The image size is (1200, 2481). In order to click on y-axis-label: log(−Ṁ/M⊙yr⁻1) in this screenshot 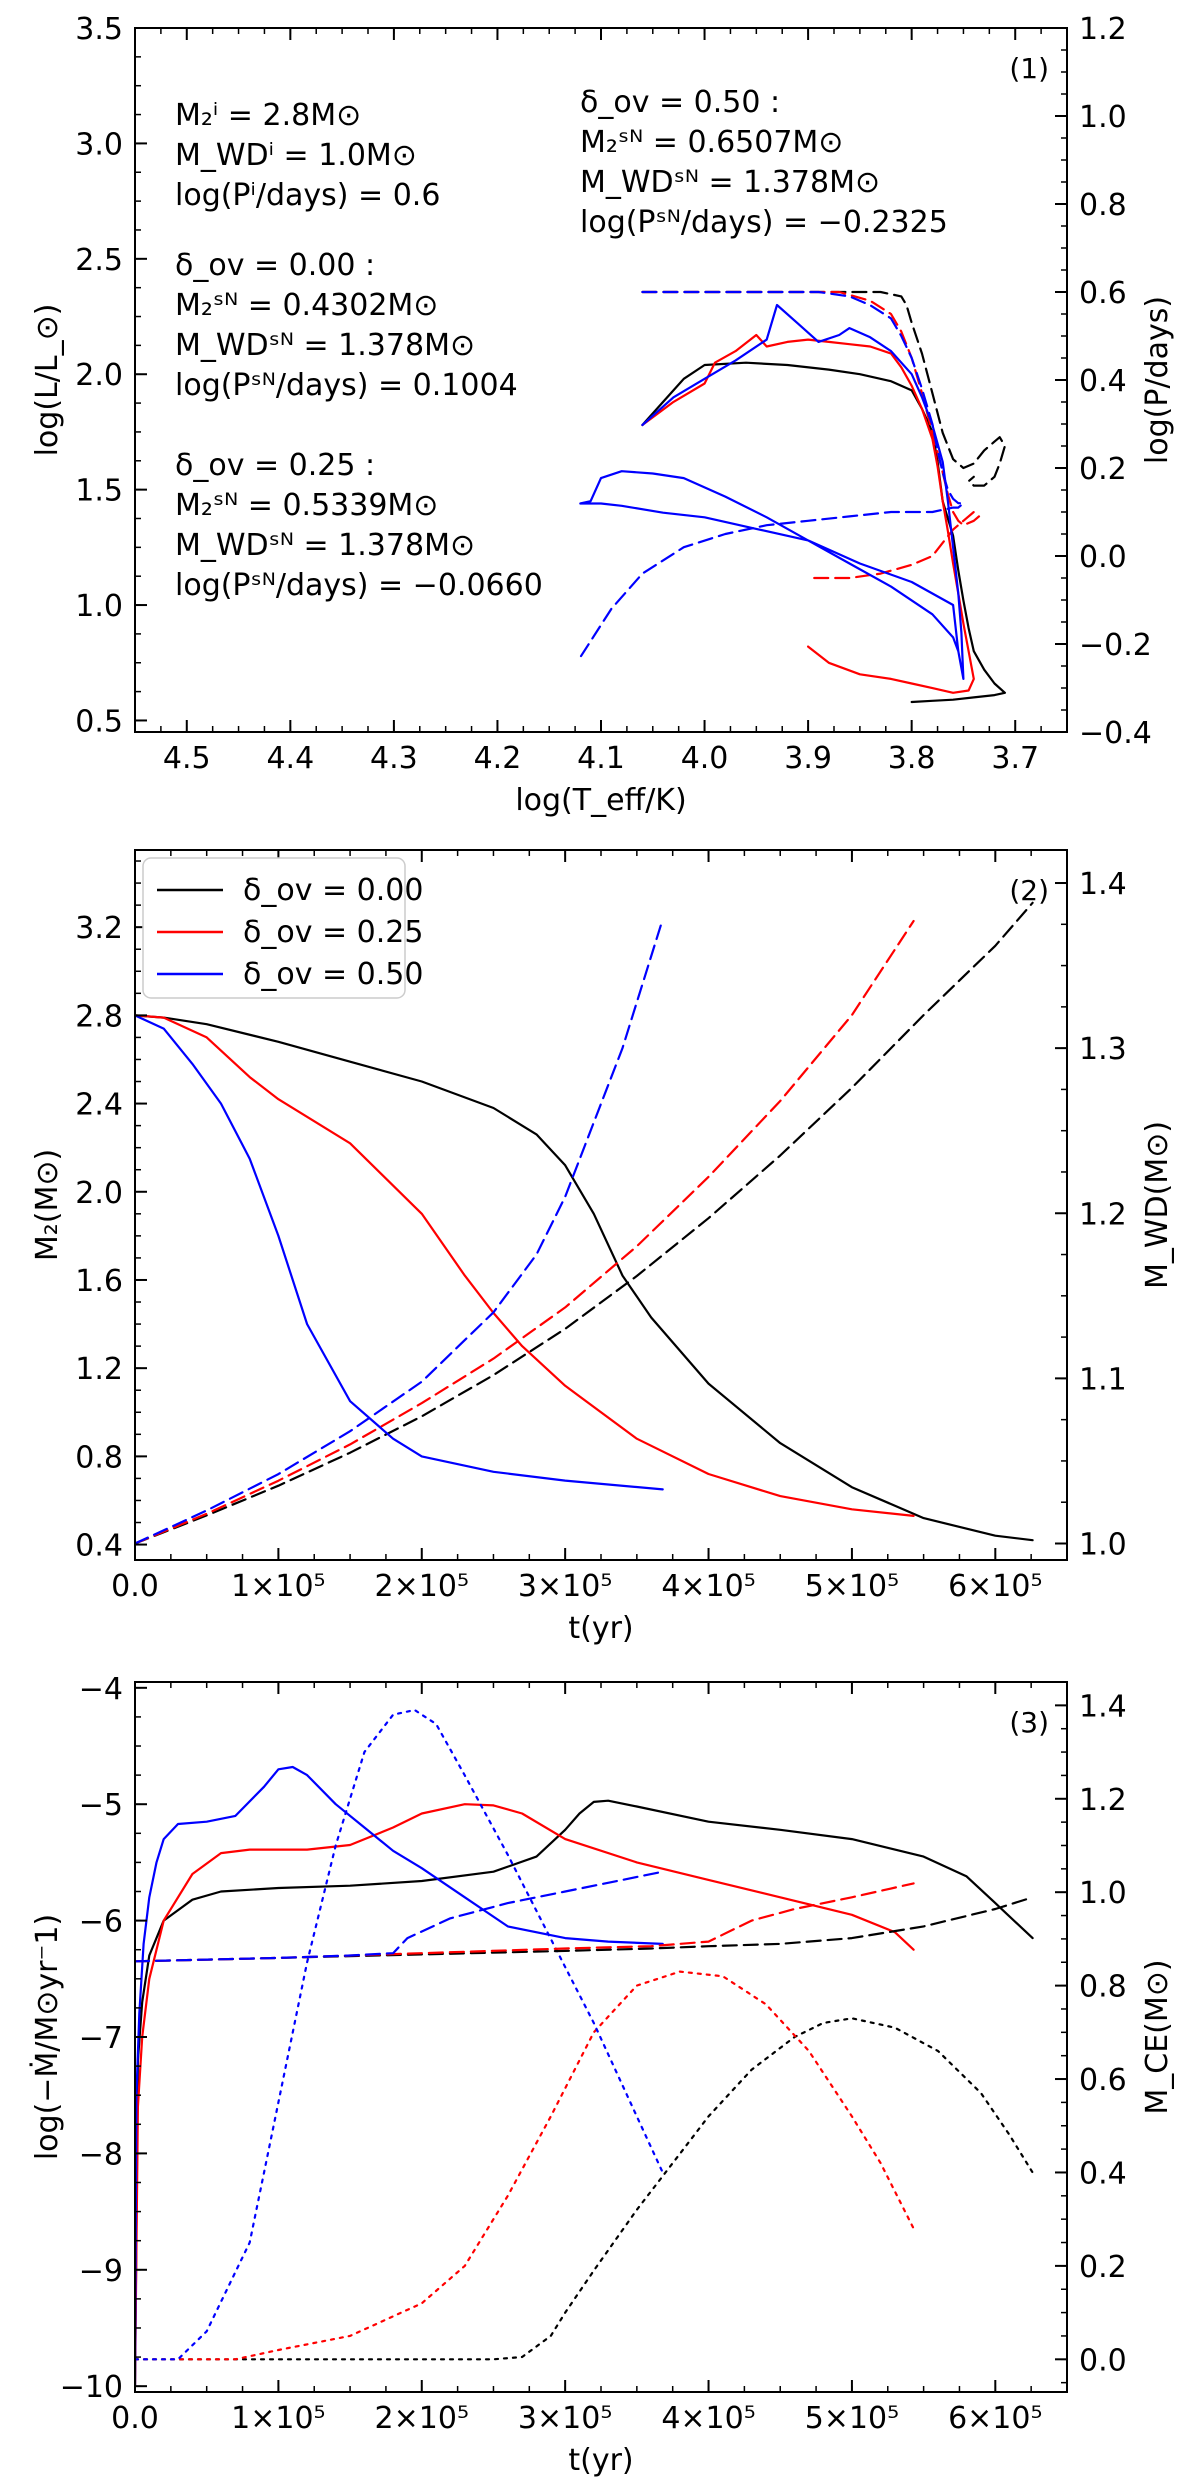, I will do `click(47, 2037)`.